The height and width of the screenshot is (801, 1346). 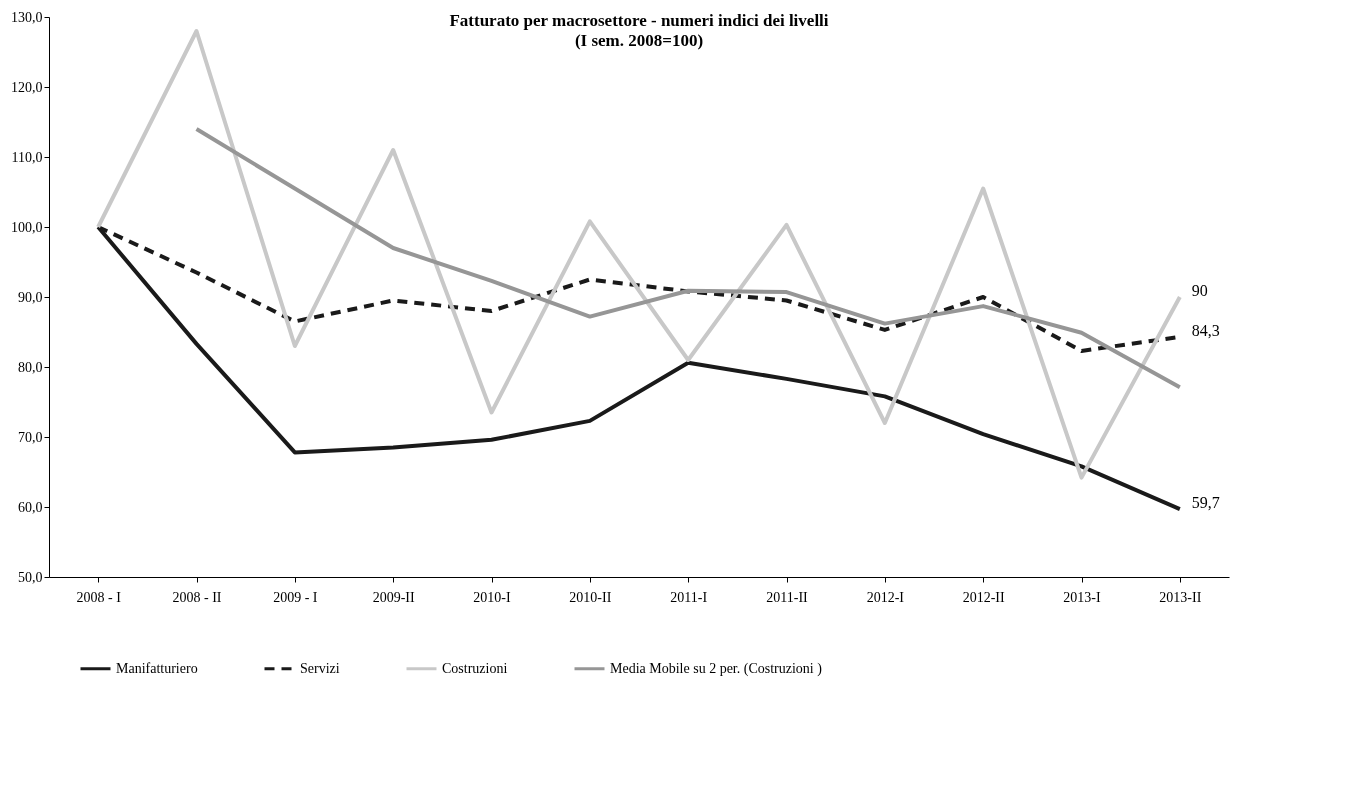 What do you see at coordinates (639, 20) in the screenshot?
I see `chart-title: Fatturato per macrosettore - numeri indici dei livelli` at bounding box center [639, 20].